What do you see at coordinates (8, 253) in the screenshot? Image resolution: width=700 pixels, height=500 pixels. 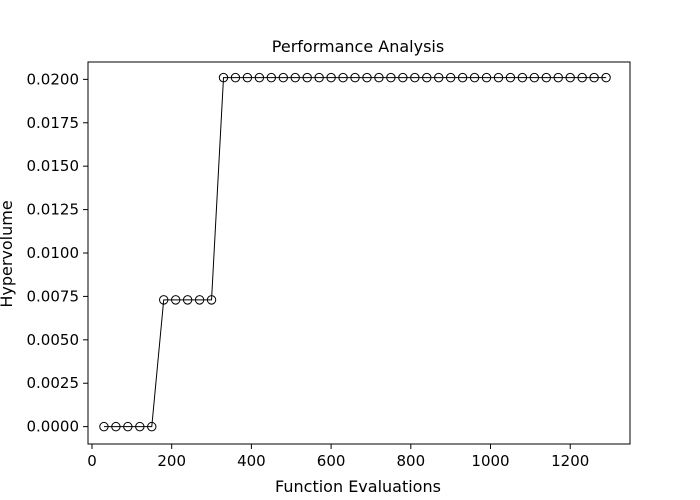 I see `y-axis-label: Hypervolume` at bounding box center [8, 253].